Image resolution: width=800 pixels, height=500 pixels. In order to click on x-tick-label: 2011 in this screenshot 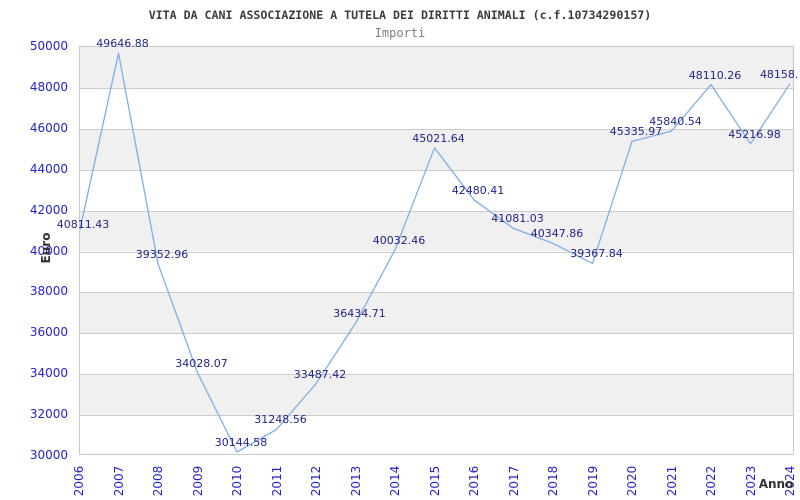, I will do `click(276, 481)`.